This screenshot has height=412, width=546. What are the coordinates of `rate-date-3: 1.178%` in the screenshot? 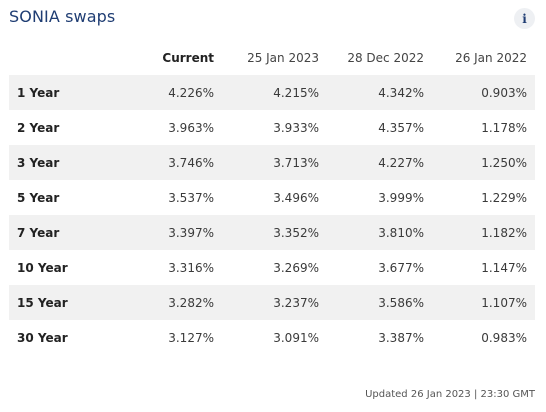 It's located at (504, 127).